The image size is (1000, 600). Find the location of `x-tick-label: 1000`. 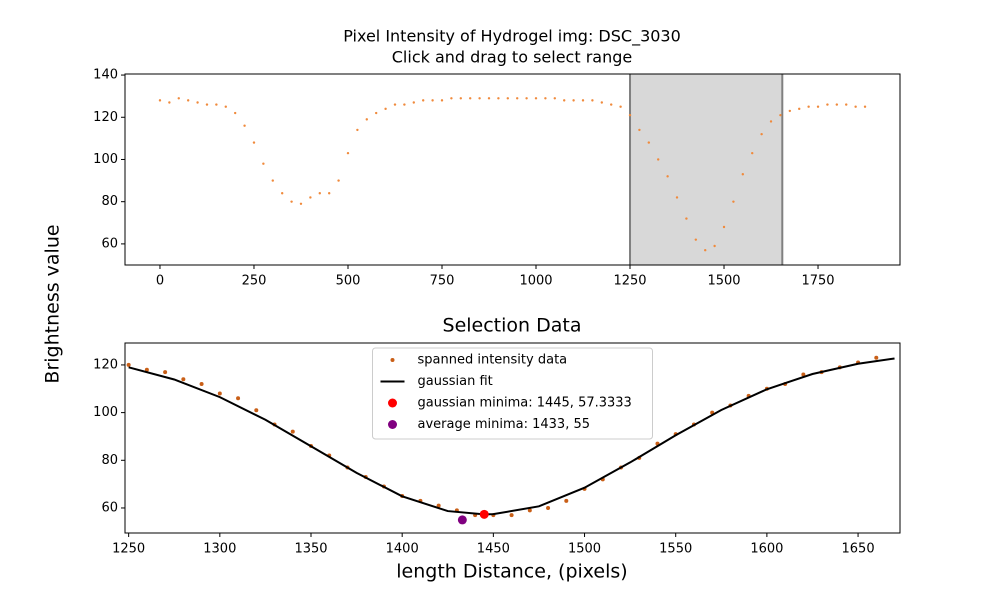

x-tick-label: 1000 is located at coordinates (535, 281).